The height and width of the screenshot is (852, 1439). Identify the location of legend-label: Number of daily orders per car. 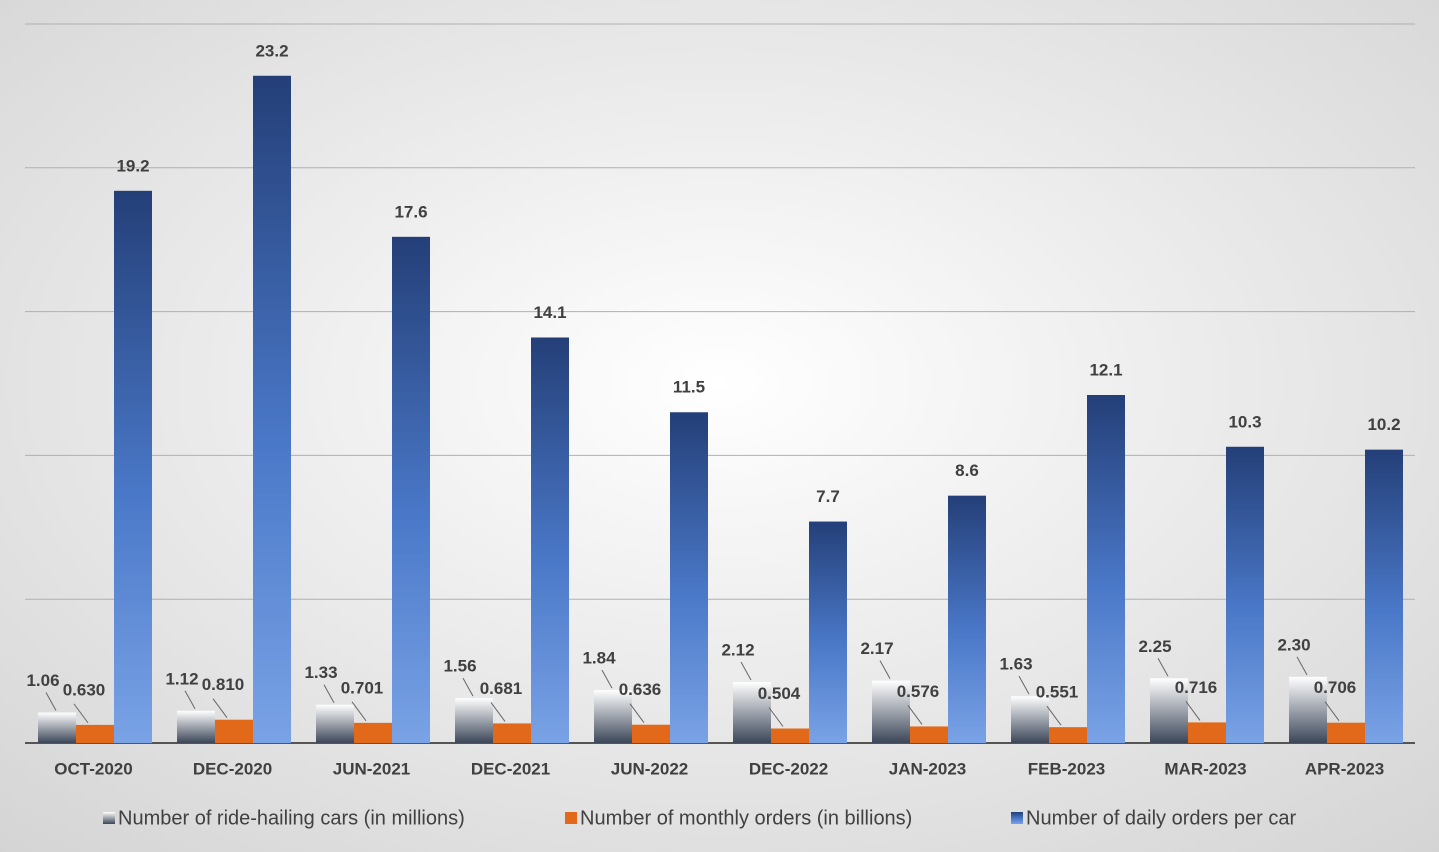
(1161, 818).